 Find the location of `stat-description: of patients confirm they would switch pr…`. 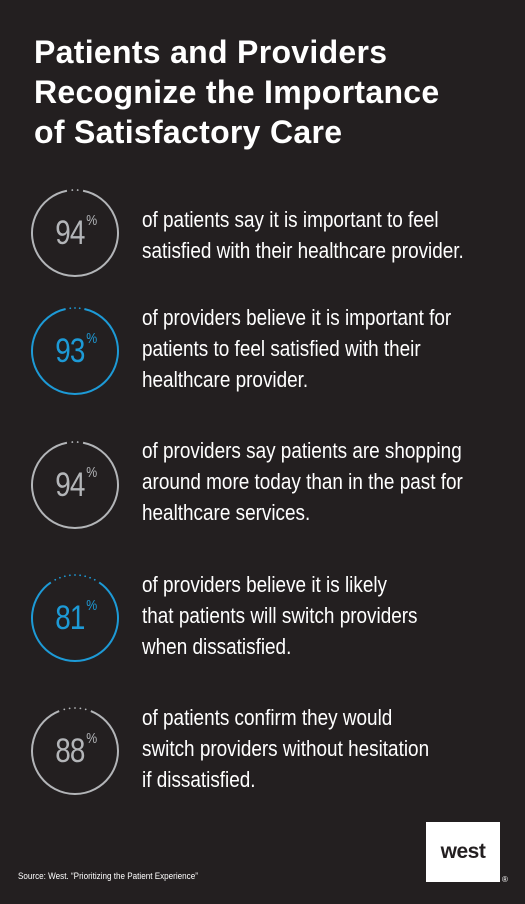

stat-description: of patients confirm they would switch pr… is located at coordinates (327, 748).